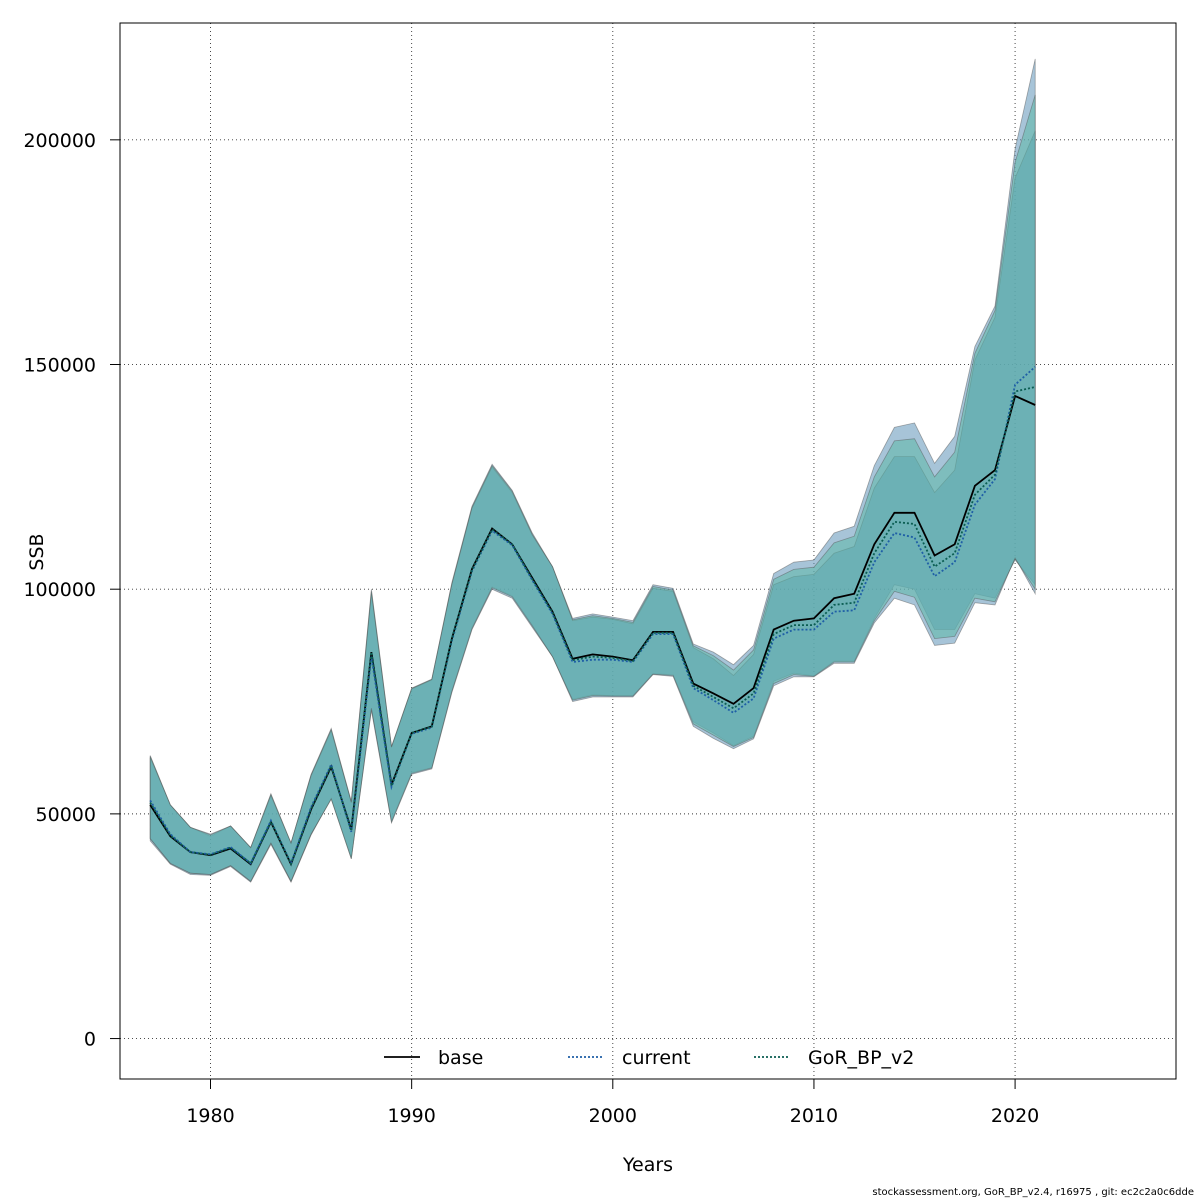 This screenshot has height=1200, width=1200. What do you see at coordinates (90, 1040) in the screenshot?
I see `y-tick-label: 0` at bounding box center [90, 1040].